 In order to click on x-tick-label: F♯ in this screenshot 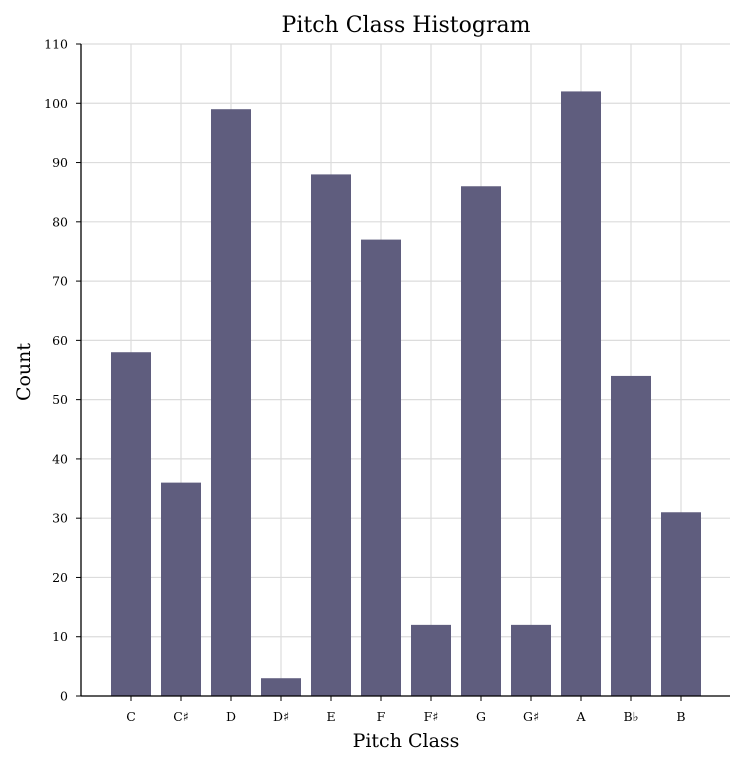, I will do `click(431, 716)`.